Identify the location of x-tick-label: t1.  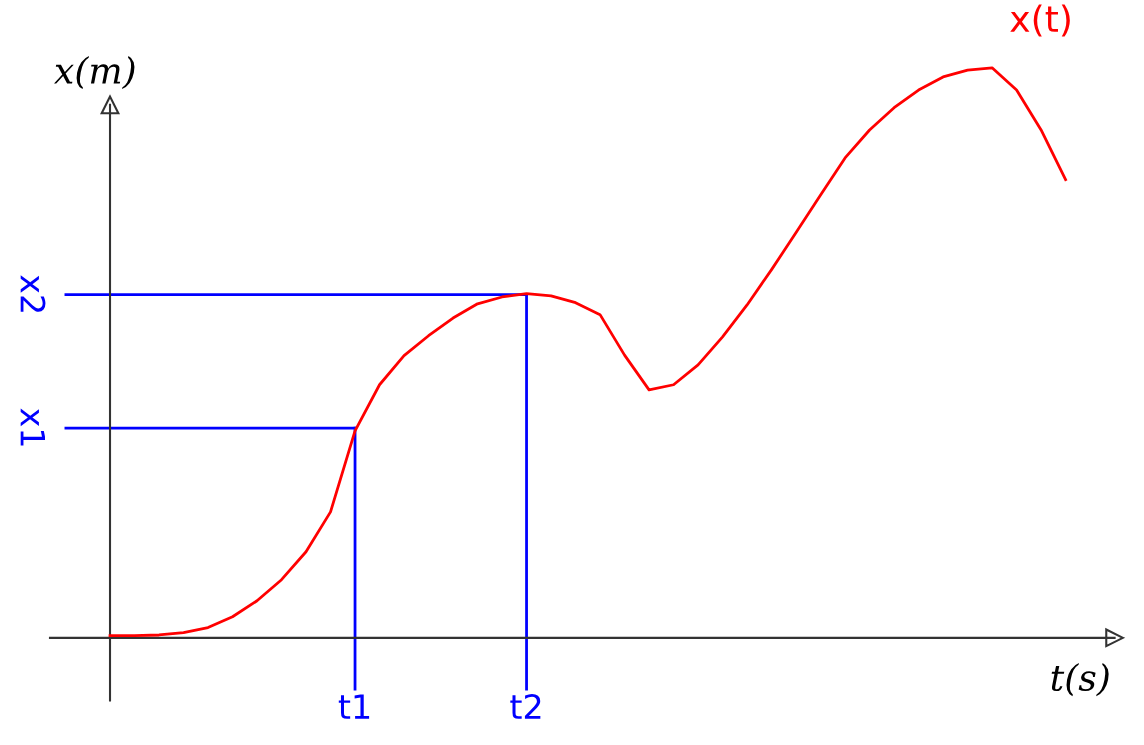
(354, 706).